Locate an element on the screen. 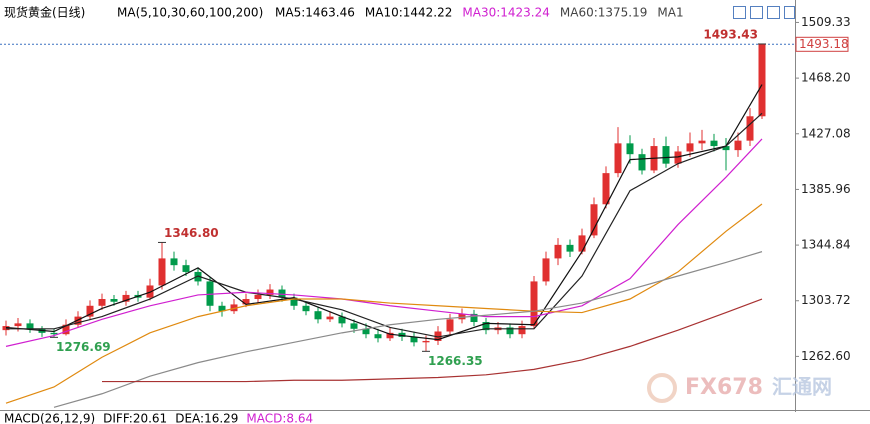  legend-entry: MA5:1463.46 is located at coordinates (315, 13).